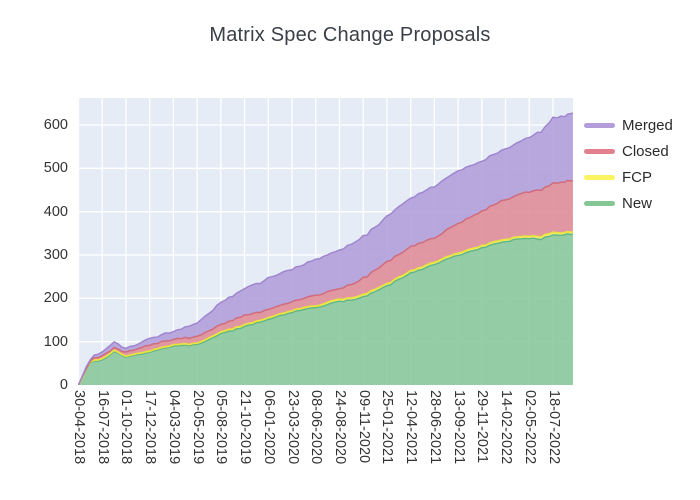 This screenshot has height=500, width=700. I want to click on x-tick-label: 09-11-2020, so click(363, 427).